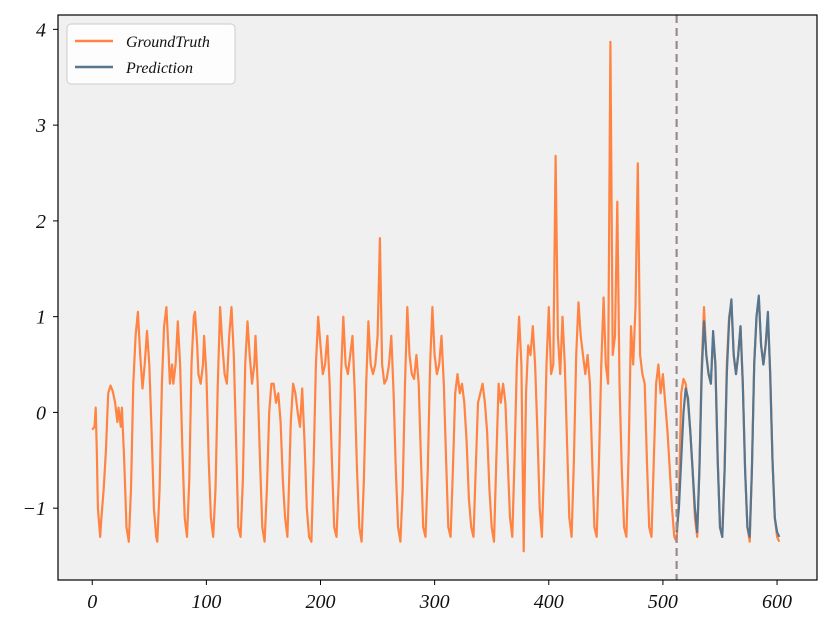  What do you see at coordinates (35, 509) in the screenshot?
I see `y-tick-label: −1` at bounding box center [35, 509].